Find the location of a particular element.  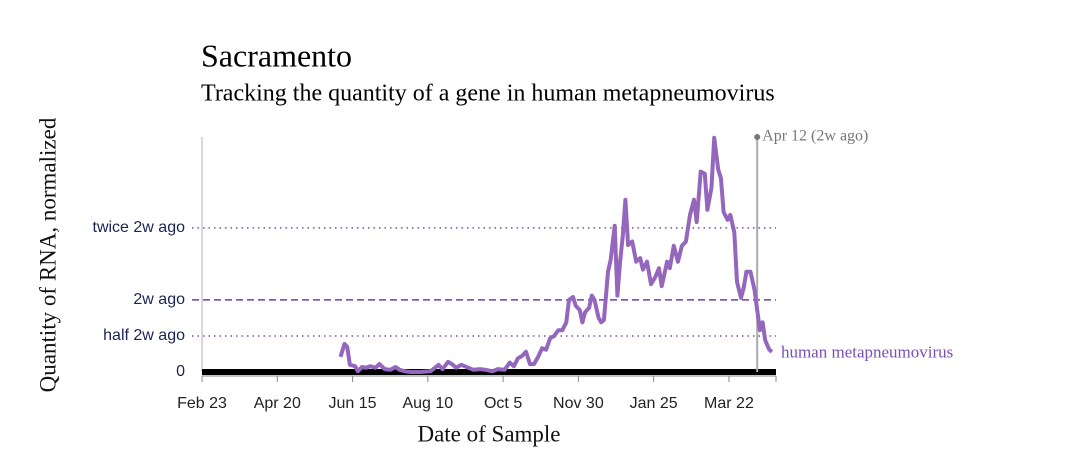

x-tick-label: Mar 22 is located at coordinates (729, 403).